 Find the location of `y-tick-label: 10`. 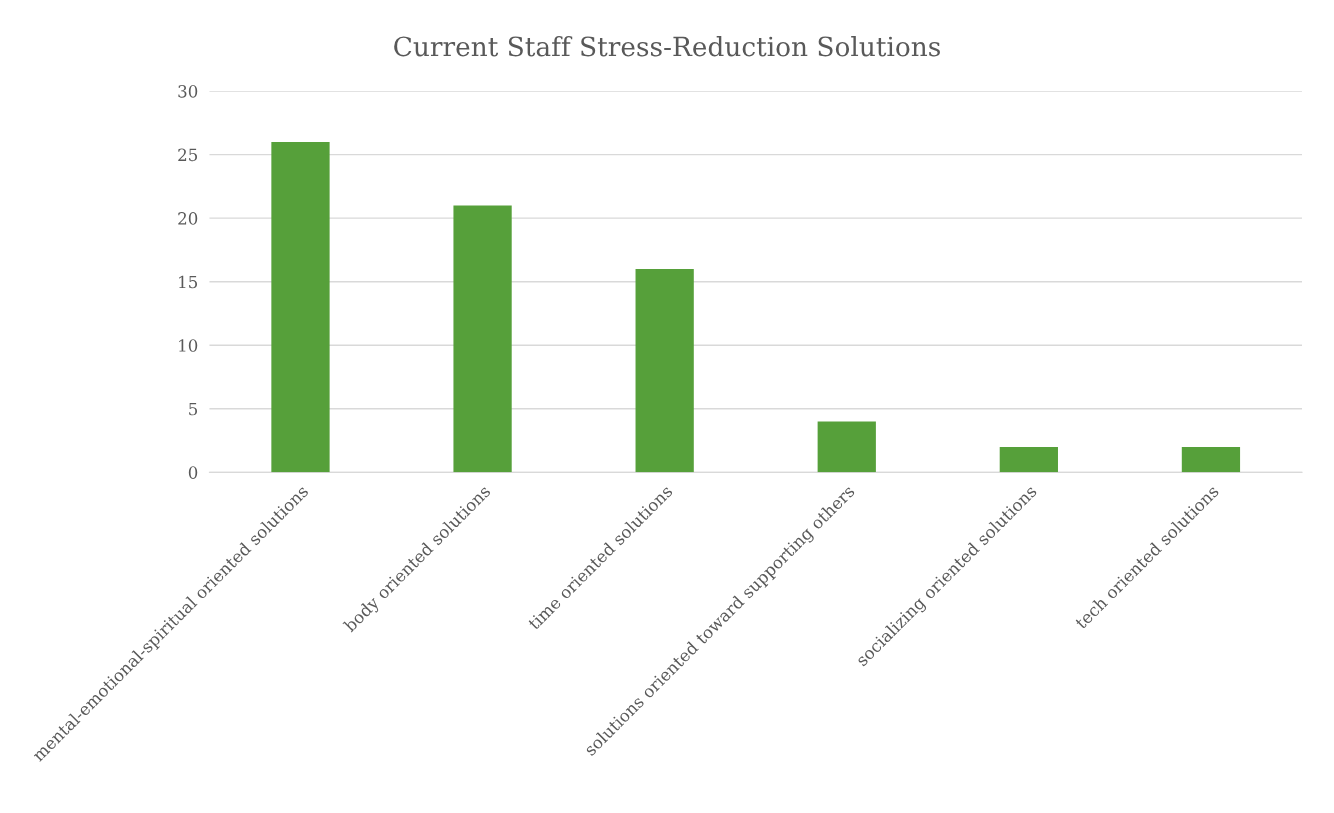

y-tick-label: 10 is located at coordinates (188, 345).